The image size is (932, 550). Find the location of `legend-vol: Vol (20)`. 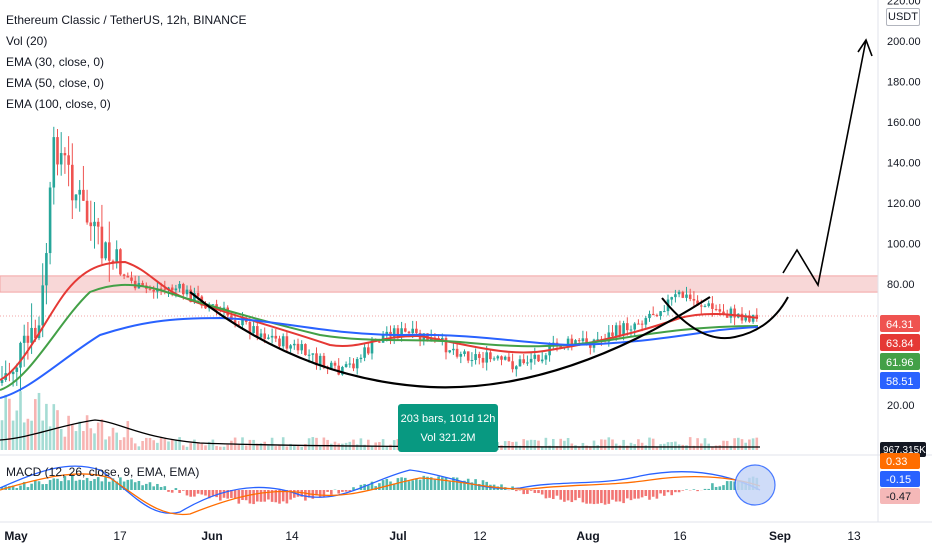

legend-vol: Vol (20) is located at coordinates (27, 41).